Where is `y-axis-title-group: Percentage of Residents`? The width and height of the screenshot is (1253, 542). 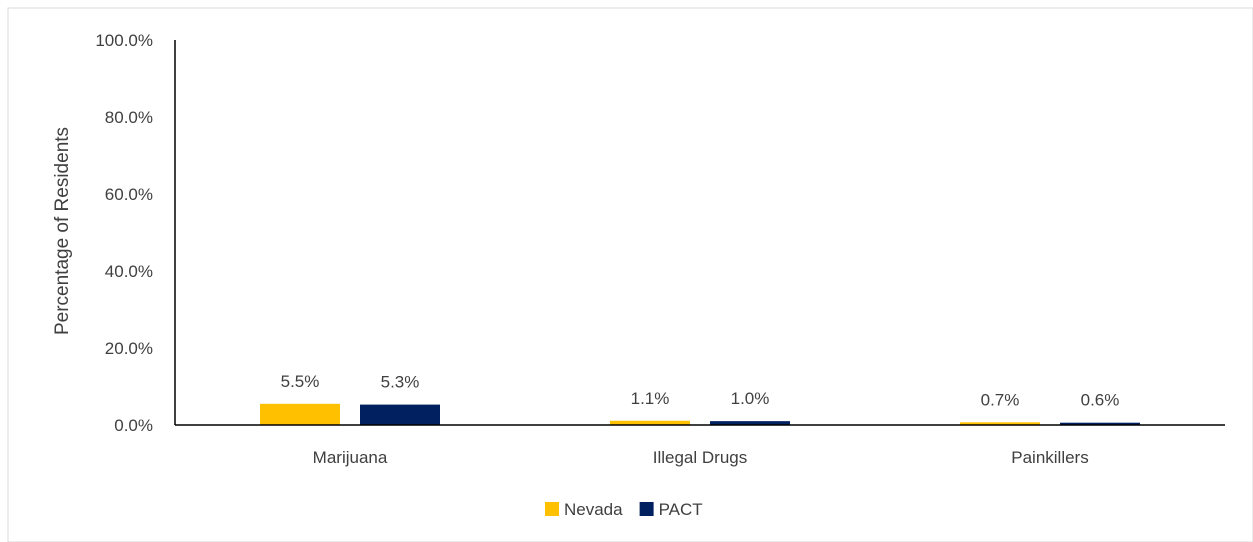 y-axis-title-group: Percentage of Residents is located at coordinates (62, 231).